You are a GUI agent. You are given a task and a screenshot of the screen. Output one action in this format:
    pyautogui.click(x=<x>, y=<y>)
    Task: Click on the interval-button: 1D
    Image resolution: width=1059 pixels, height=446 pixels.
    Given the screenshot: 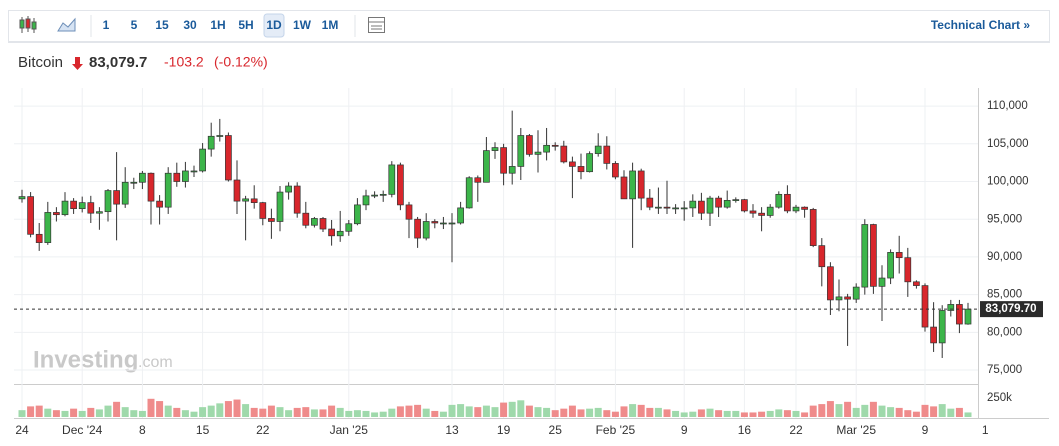 What is the action you would take?
    pyautogui.click(x=274, y=25)
    